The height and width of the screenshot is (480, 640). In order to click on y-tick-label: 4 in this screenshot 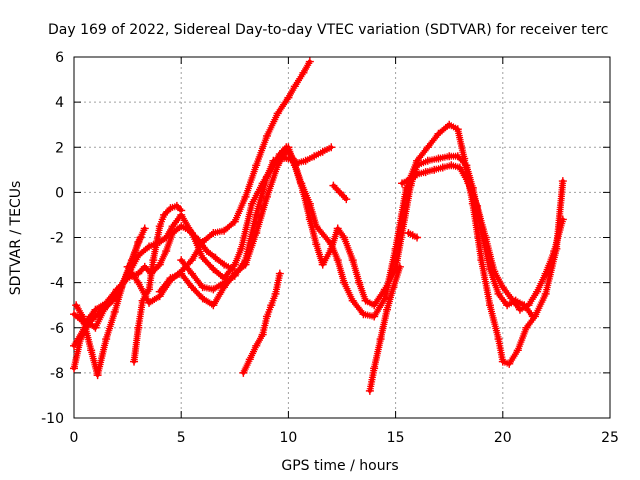, I will do `click(59, 103)`.